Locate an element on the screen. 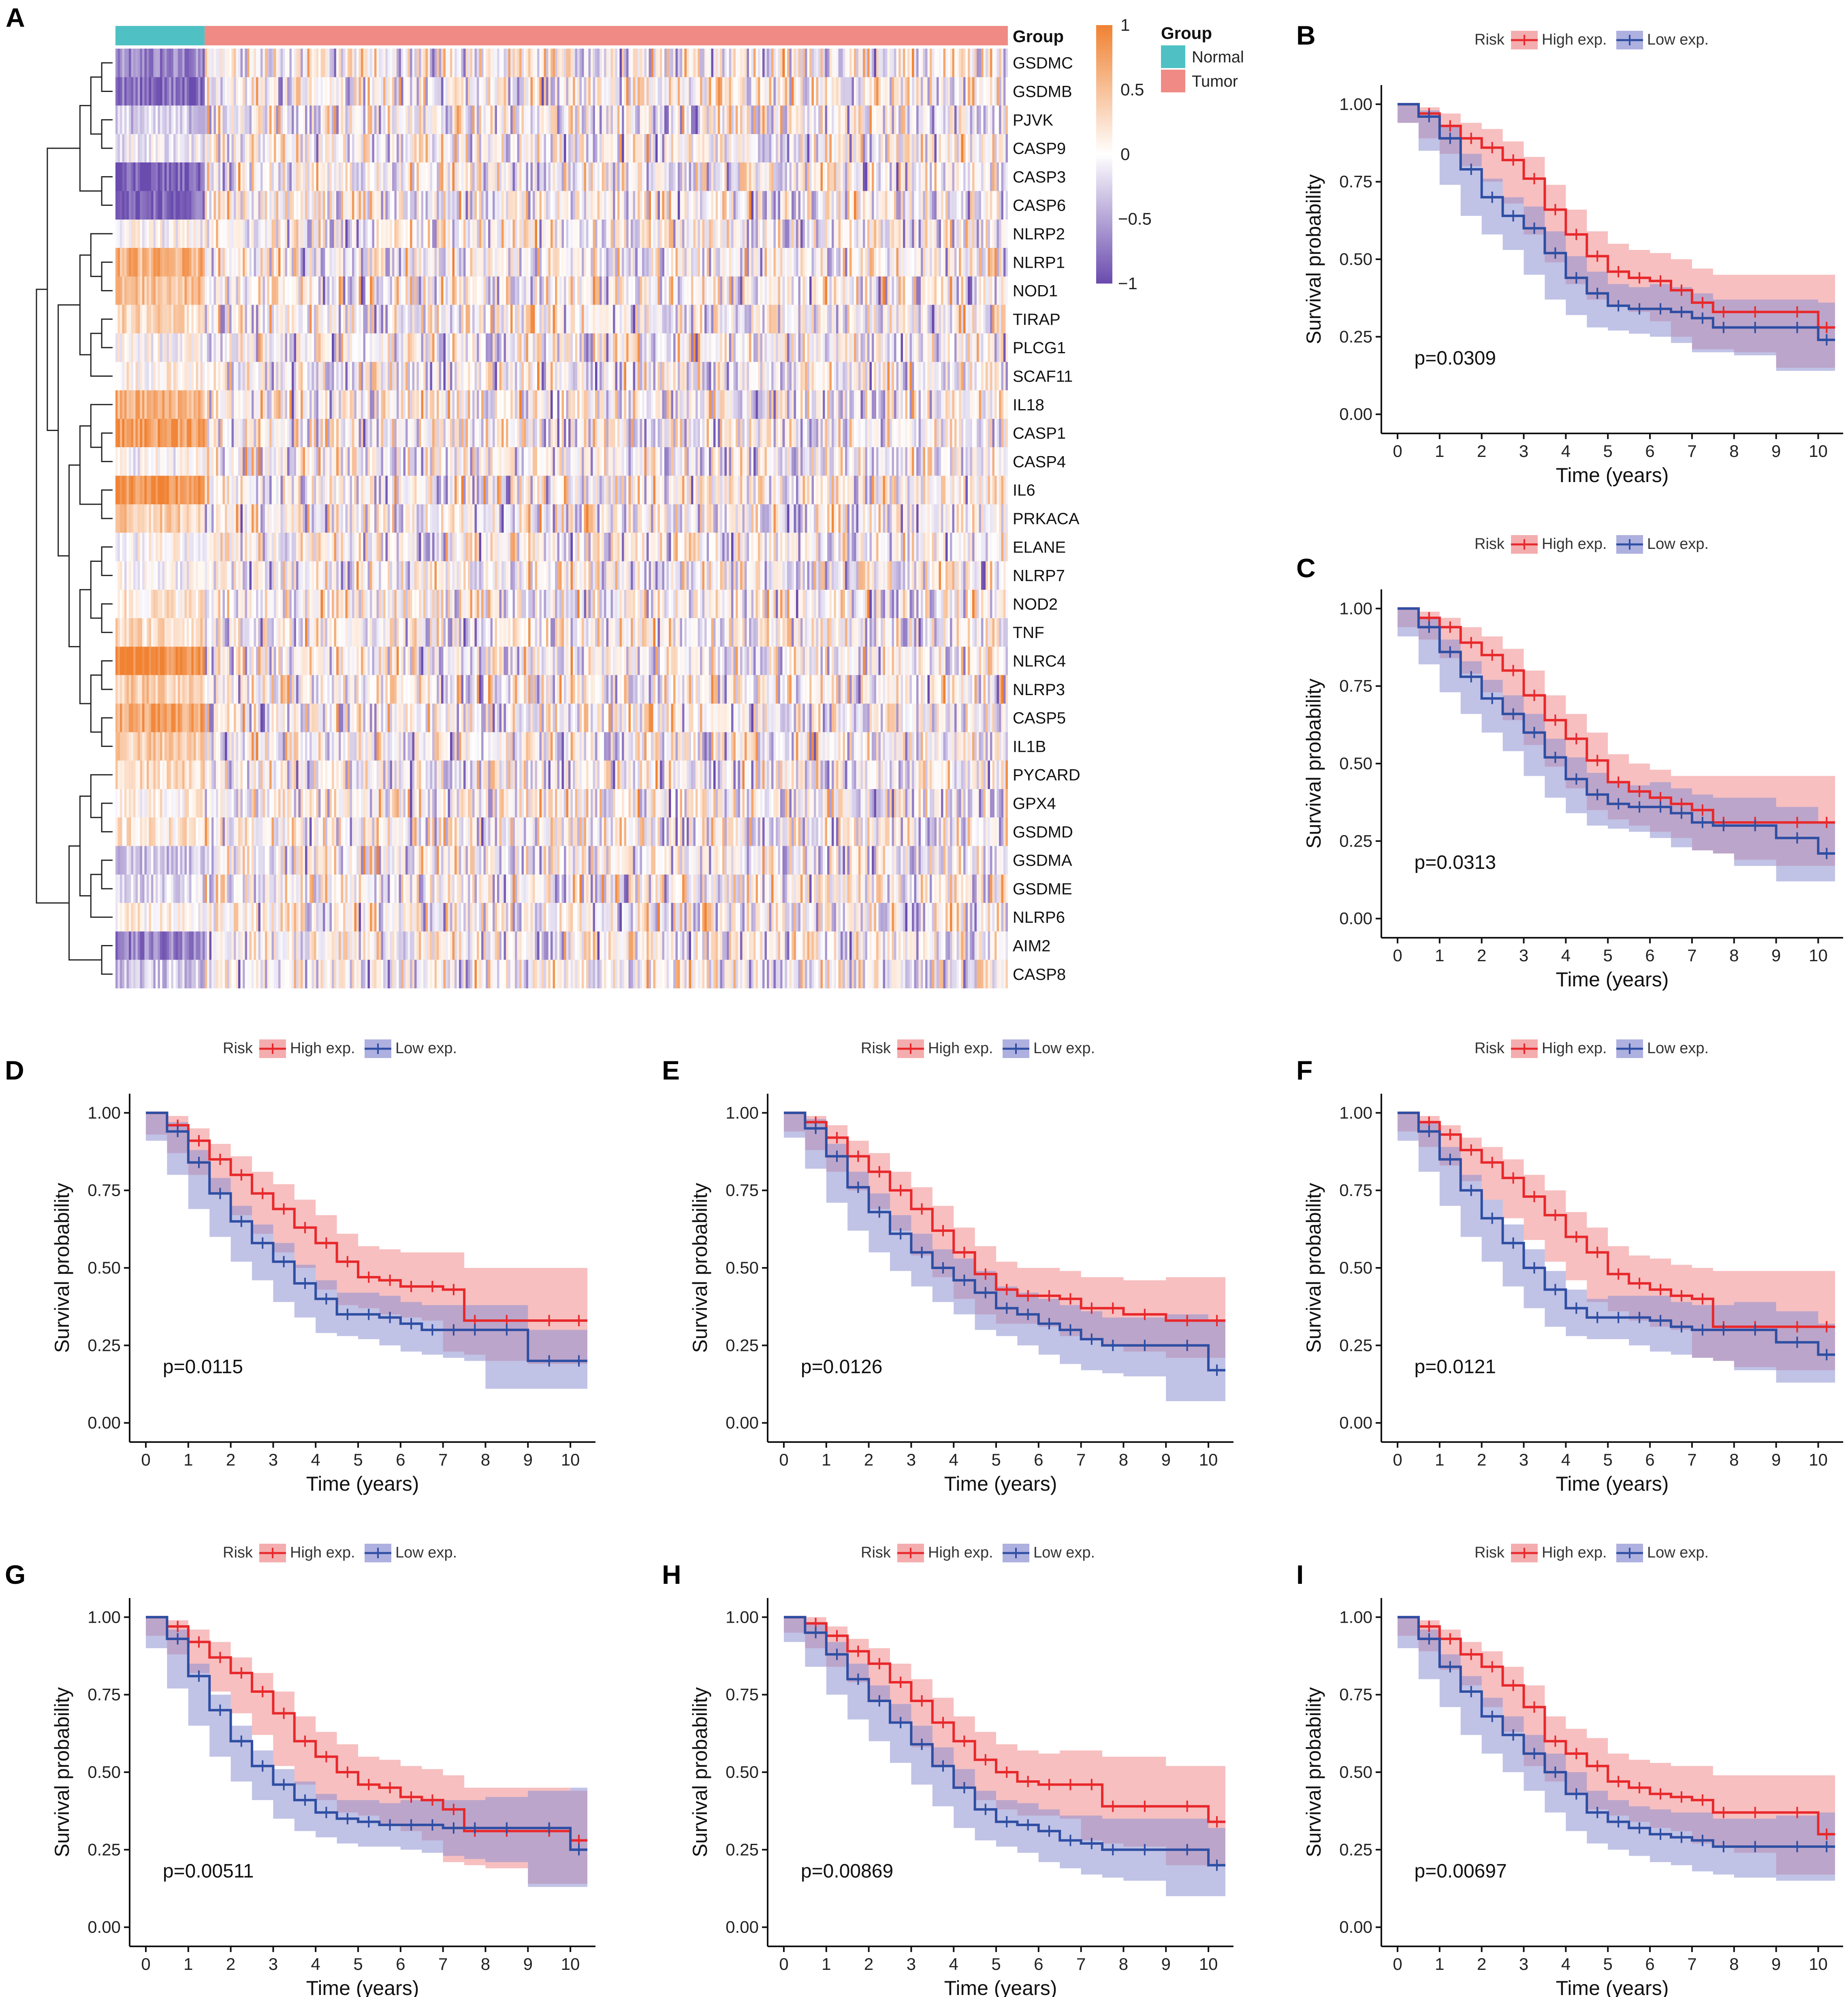 This screenshot has width=1848, height=1997. p-value-label: p=0.0313 is located at coordinates (1455, 862).